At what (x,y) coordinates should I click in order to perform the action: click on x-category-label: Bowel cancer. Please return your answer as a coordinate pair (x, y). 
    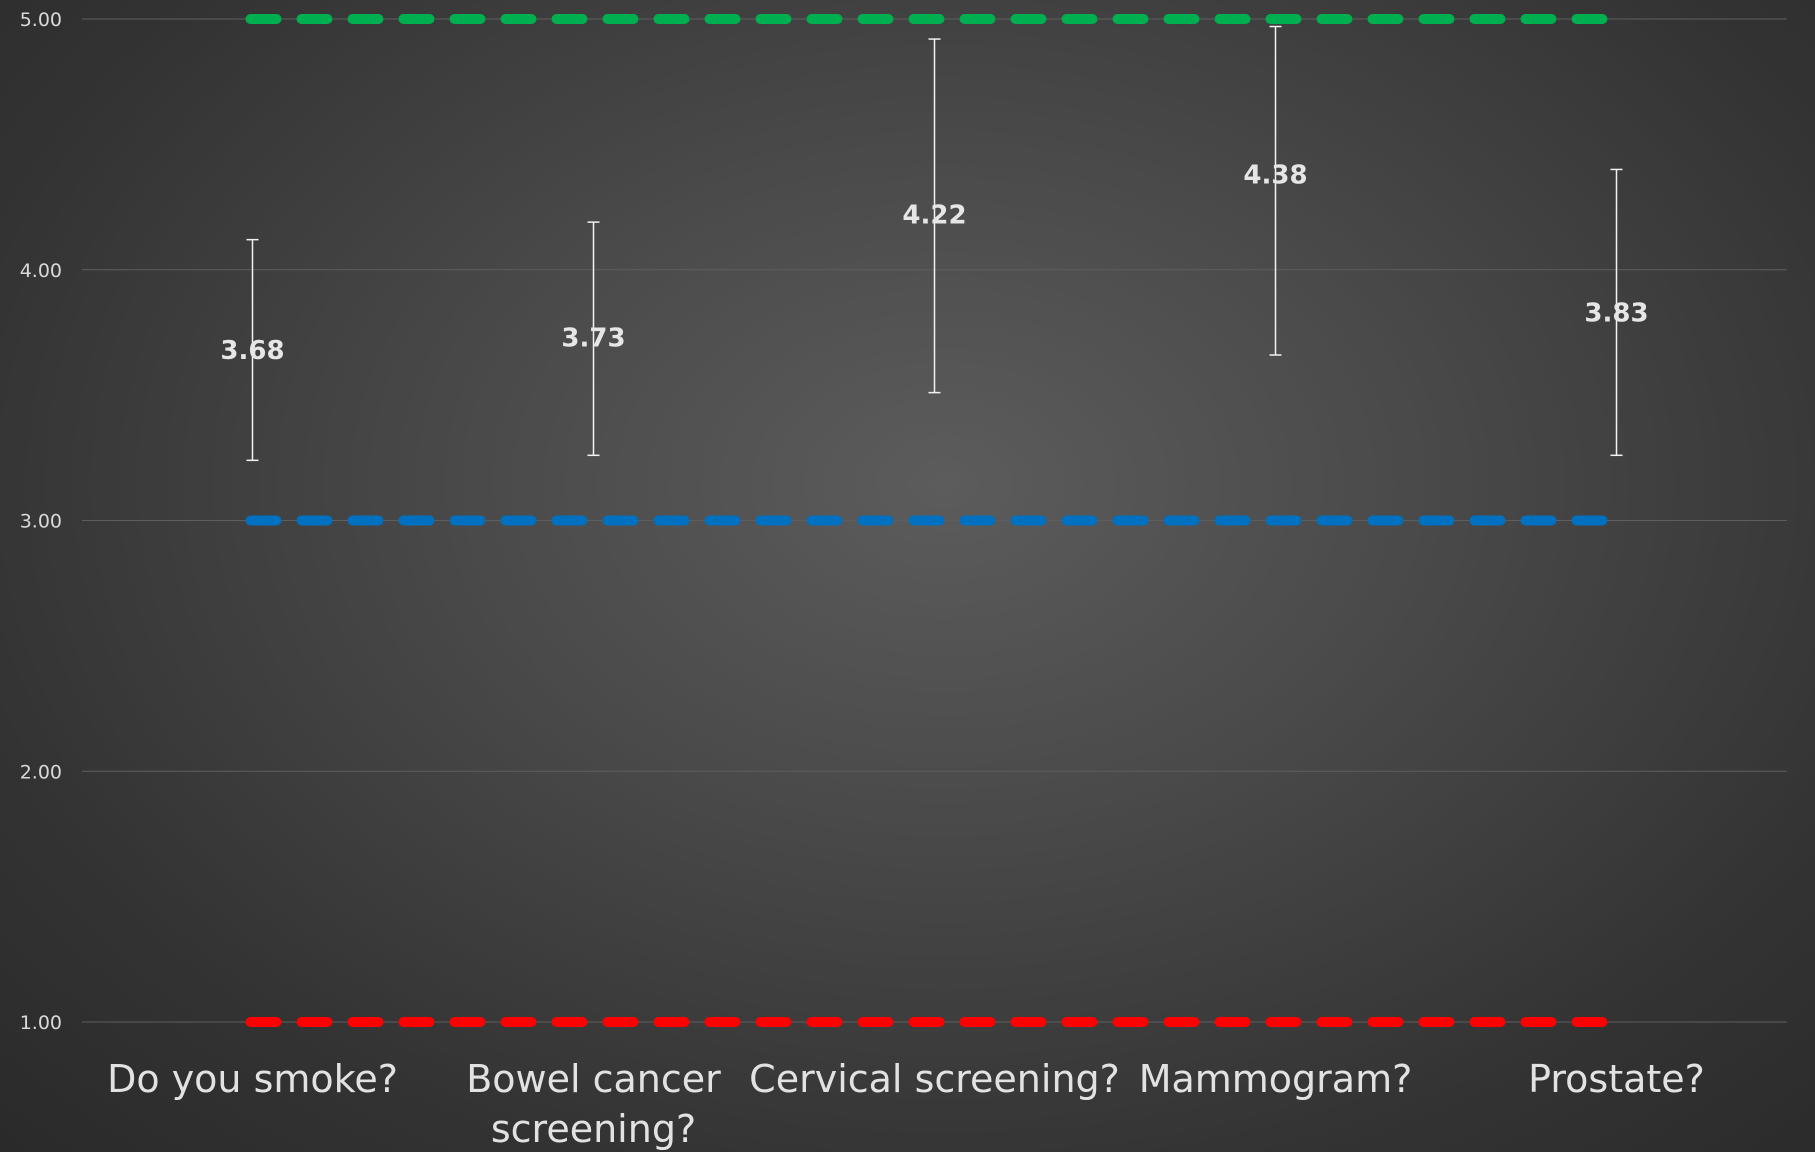
    Looking at the image, I should click on (593, 1079).